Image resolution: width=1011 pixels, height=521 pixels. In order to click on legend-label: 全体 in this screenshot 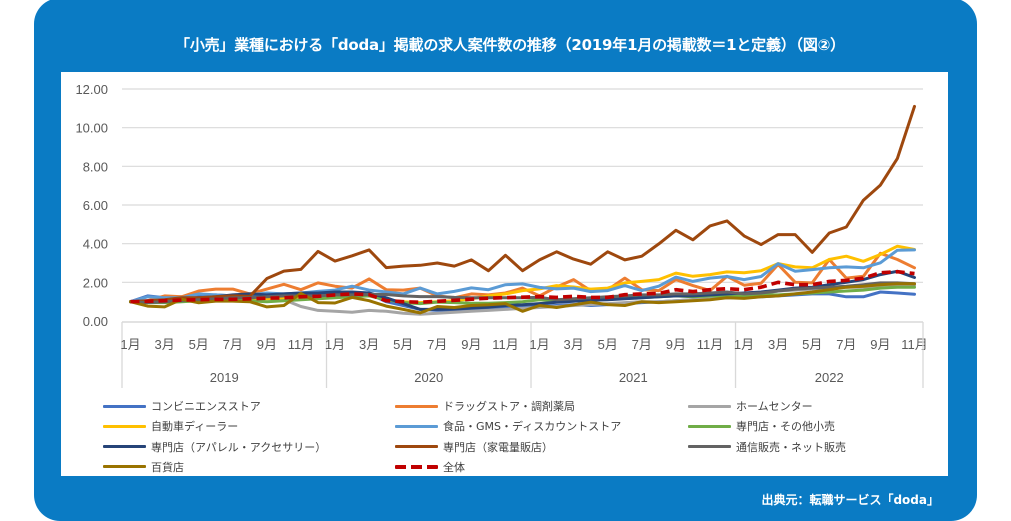, I will do `click(454, 467)`.